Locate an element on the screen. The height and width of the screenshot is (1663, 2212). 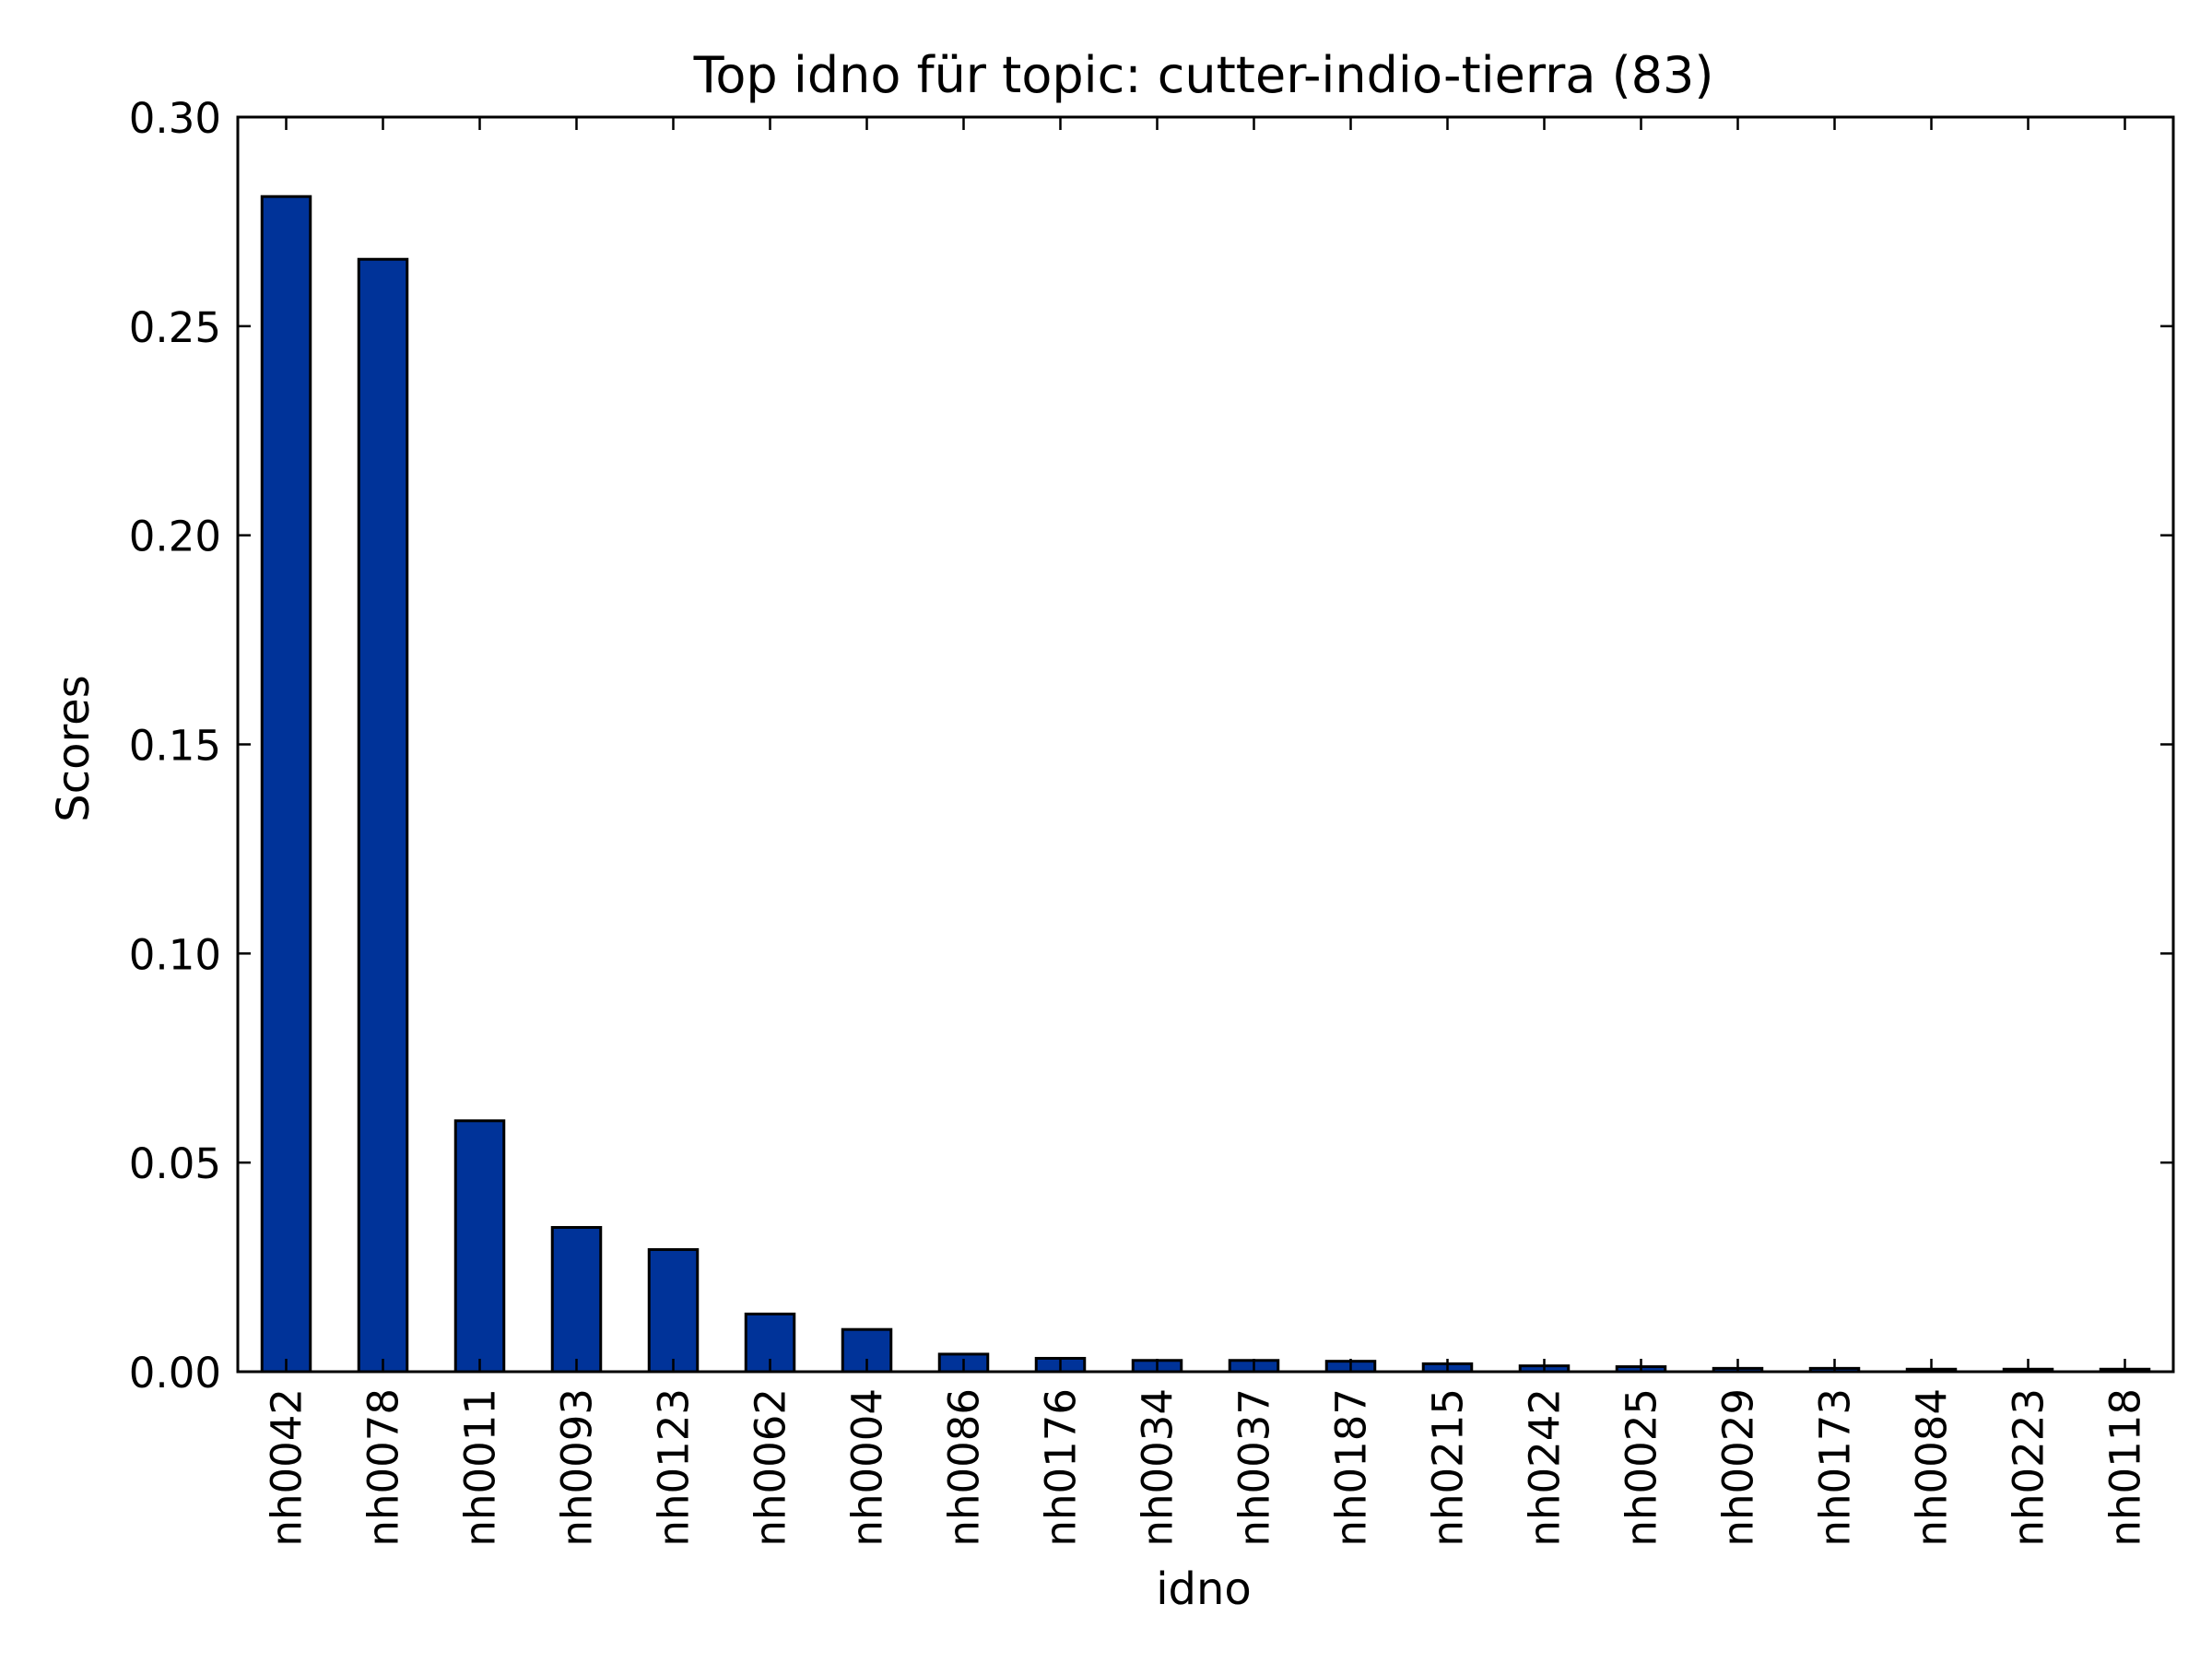
x-tick-label: nh0011 is located at coordinates (480, 1467).